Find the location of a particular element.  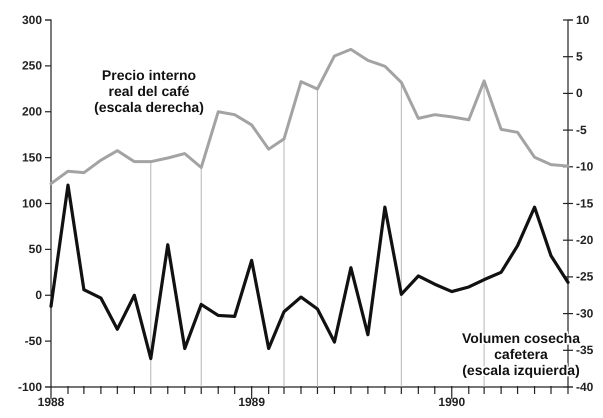

x-tick-label: 1989 is located at coordinates (252, 401).